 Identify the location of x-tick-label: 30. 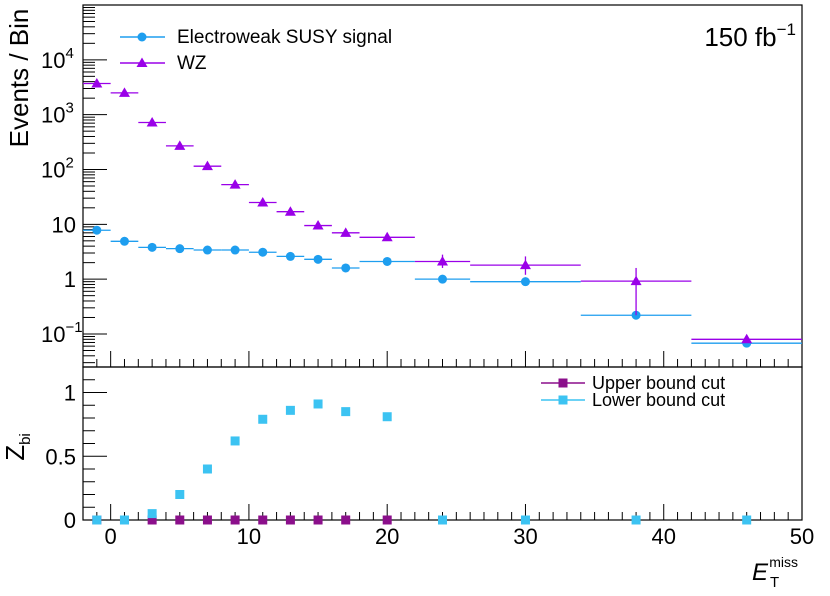
(525, 536).